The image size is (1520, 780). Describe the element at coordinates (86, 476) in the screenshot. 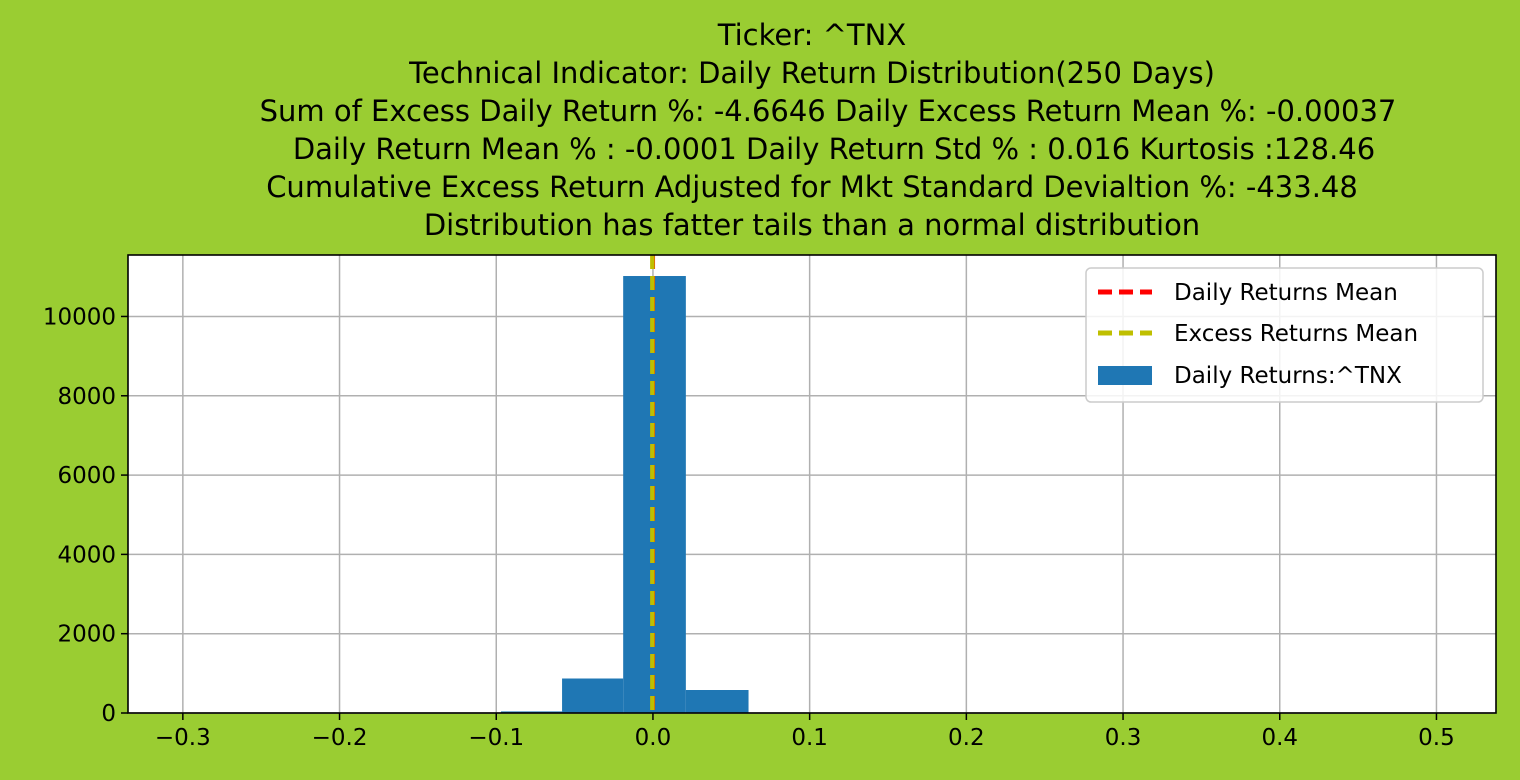

I see `y-tick-label: 6000` at that location.